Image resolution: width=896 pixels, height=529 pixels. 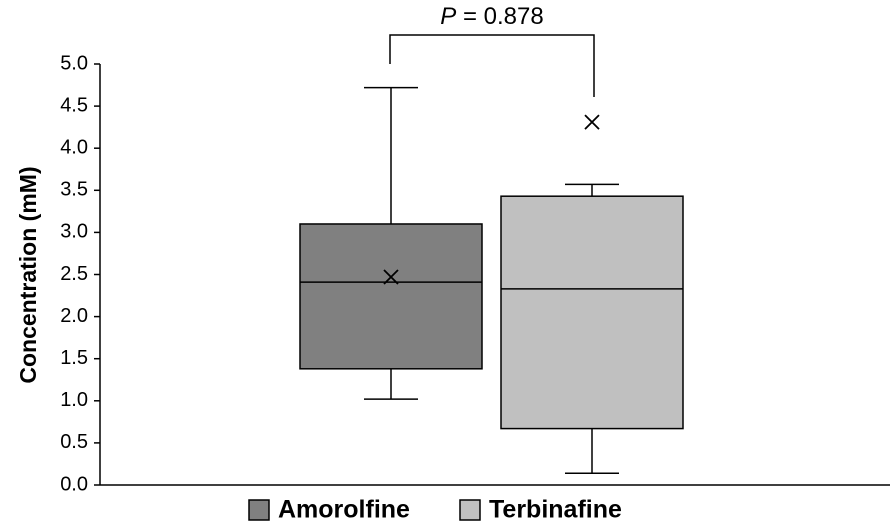 I want to click on y-tick-label: 3.5, so click(x=74, y=190).